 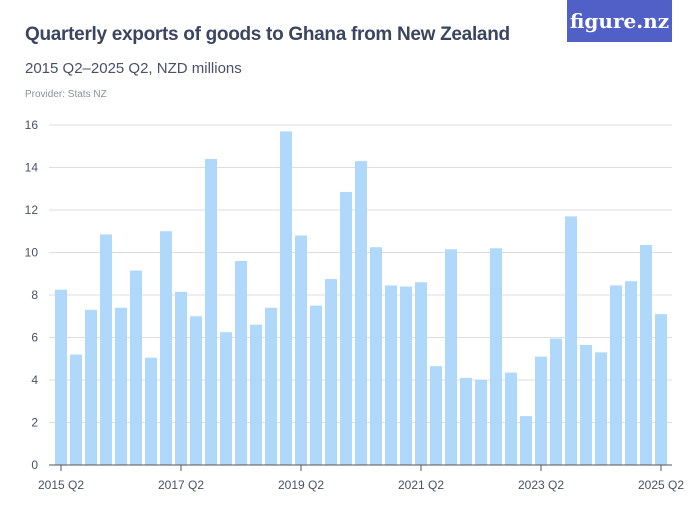 What do you see at coordinates (619, 21) in the screenshot?
I see `figure-nz-logo: figure.nz` at bounding box center [619, 21].